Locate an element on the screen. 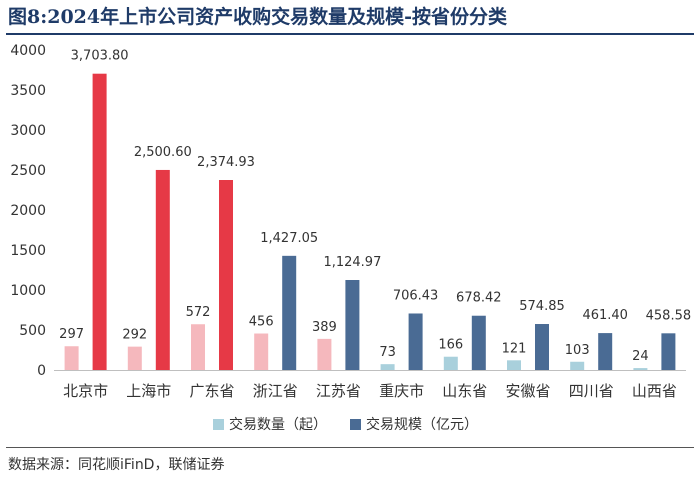 This screenshot has width=700, height=483. source-note: 数据来源：同花顺iFinD，联储证券 is located at coordinates (116, 465).